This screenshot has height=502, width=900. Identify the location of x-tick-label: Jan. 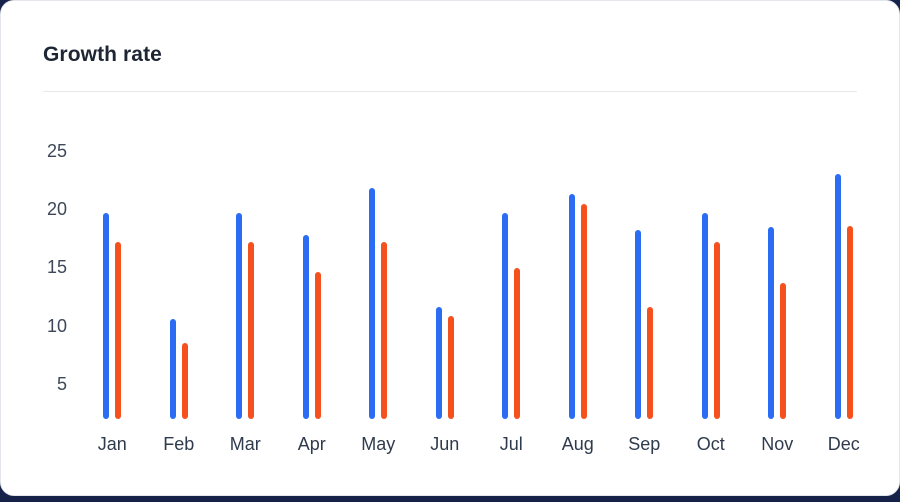
(112, 444).